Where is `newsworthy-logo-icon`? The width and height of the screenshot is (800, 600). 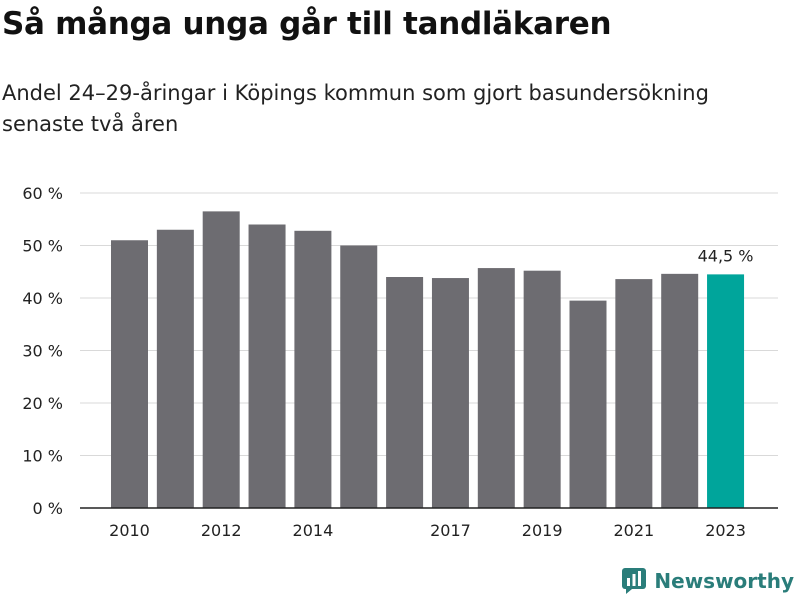 newsworthy-logo-icon is located at coordinates (634, 581).